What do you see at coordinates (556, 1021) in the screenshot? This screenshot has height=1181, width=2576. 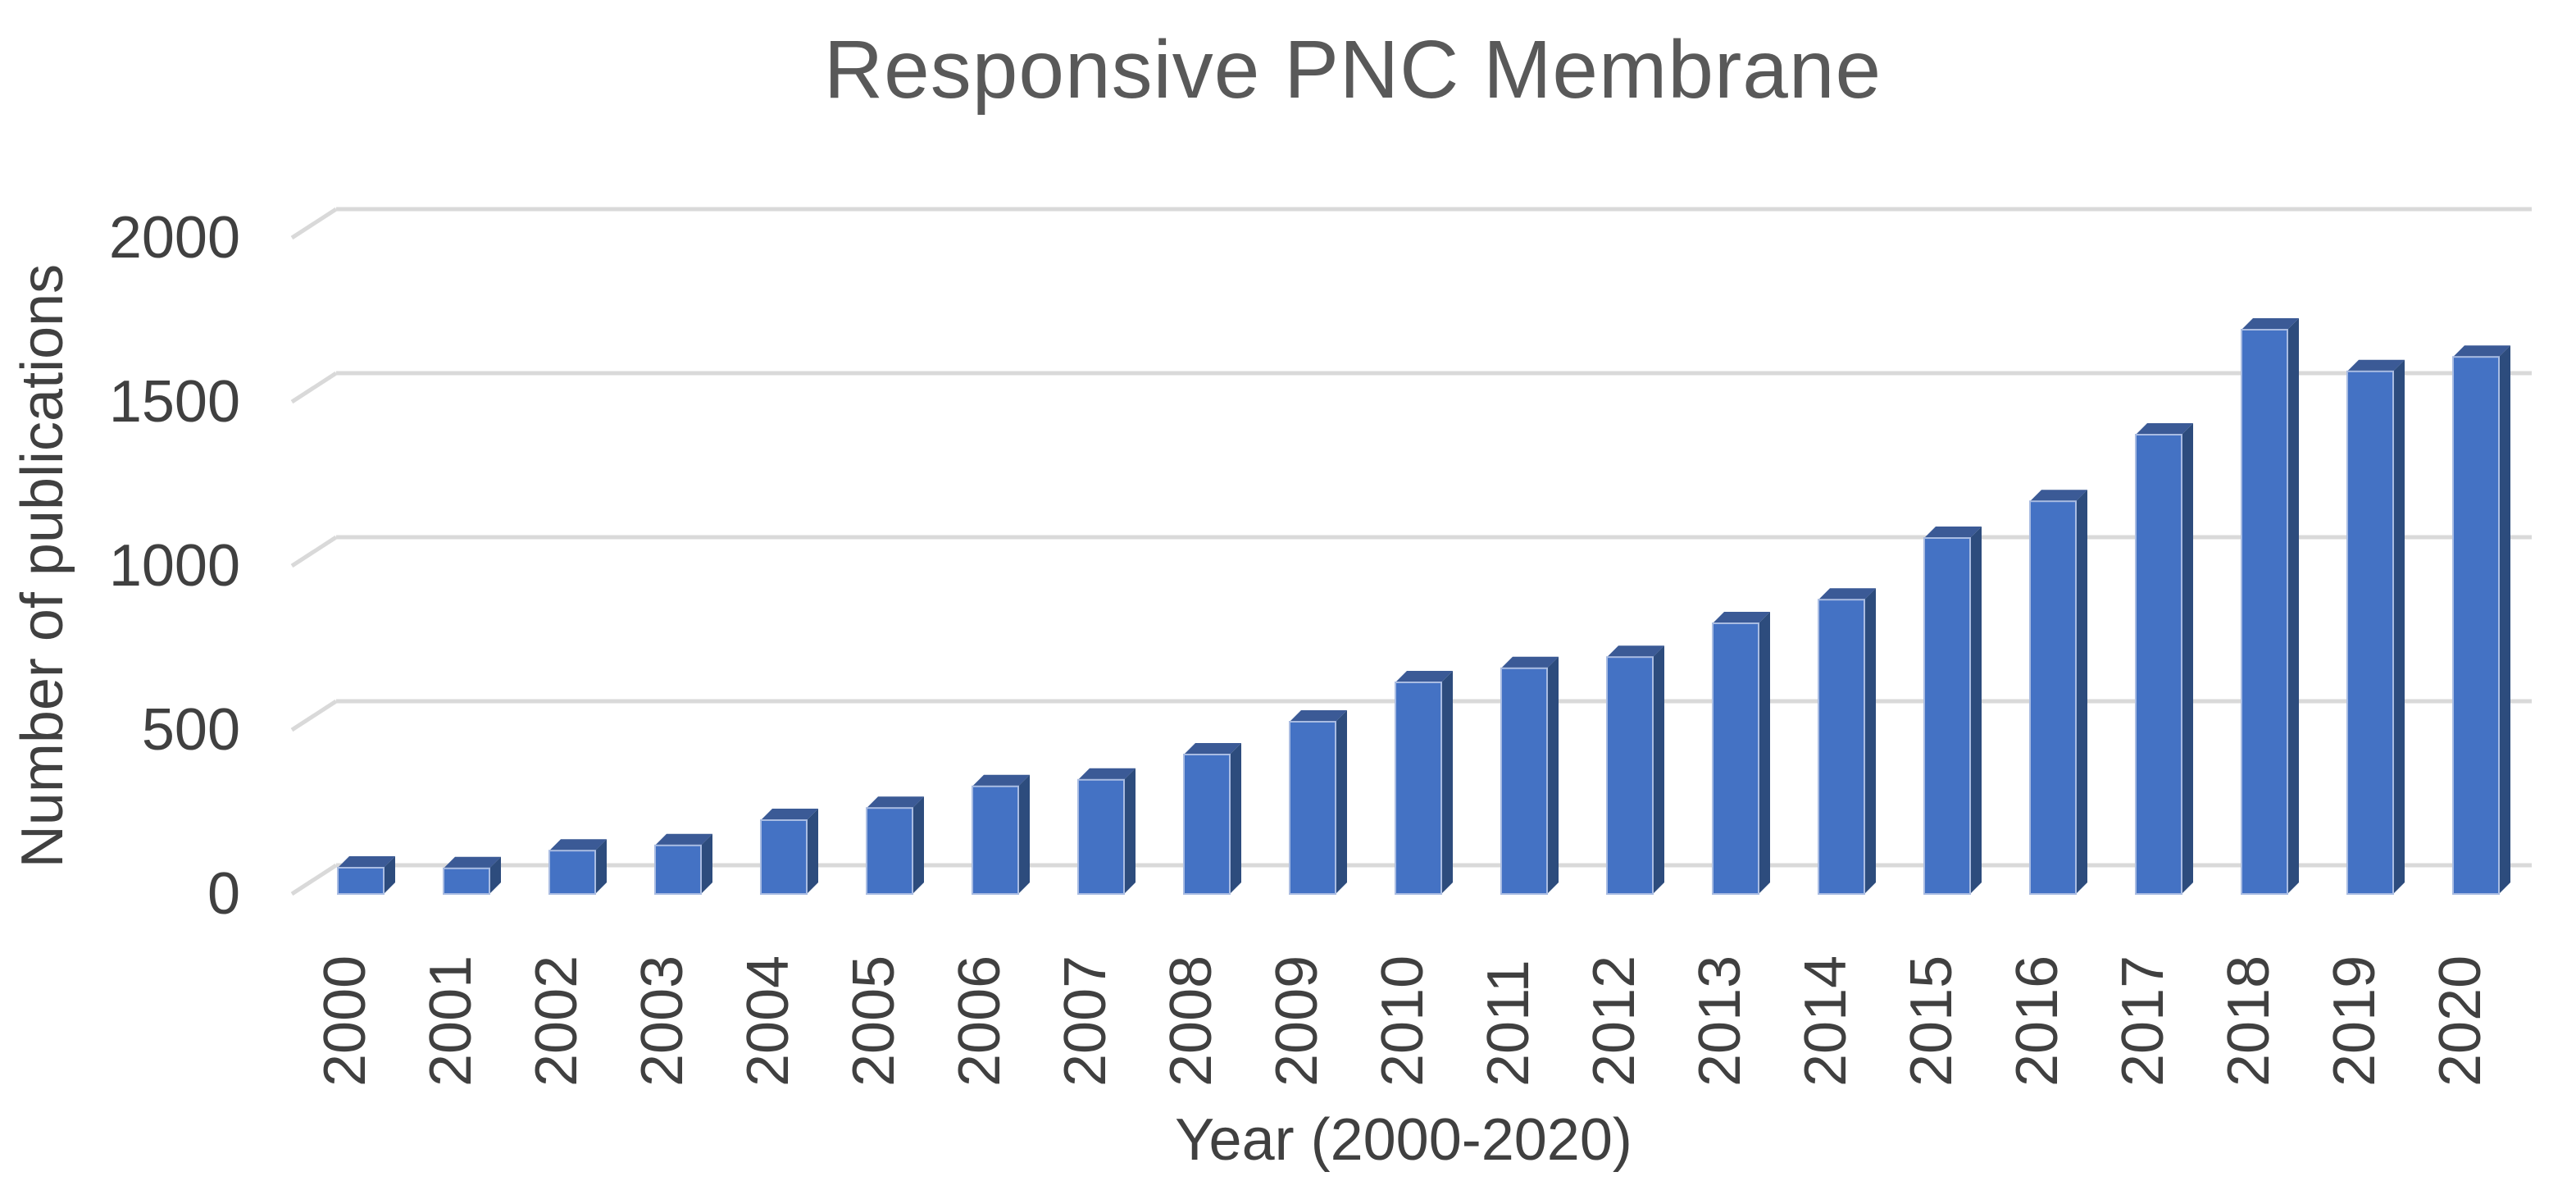 I see `x-tick-label: 2002` at bounding box center [556, 1021].